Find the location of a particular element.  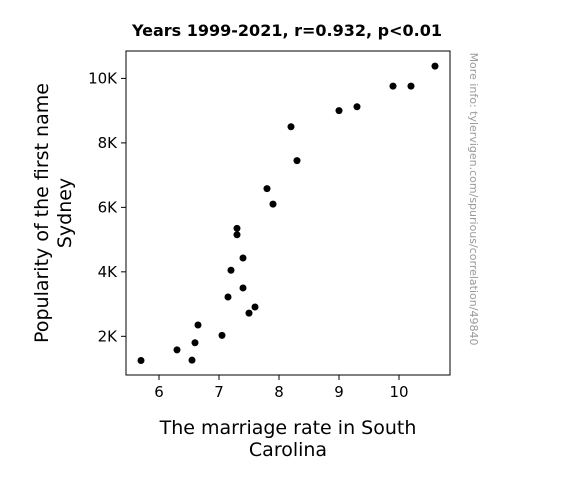

y-tick-label: 10K is located at coordinates (103, 78).